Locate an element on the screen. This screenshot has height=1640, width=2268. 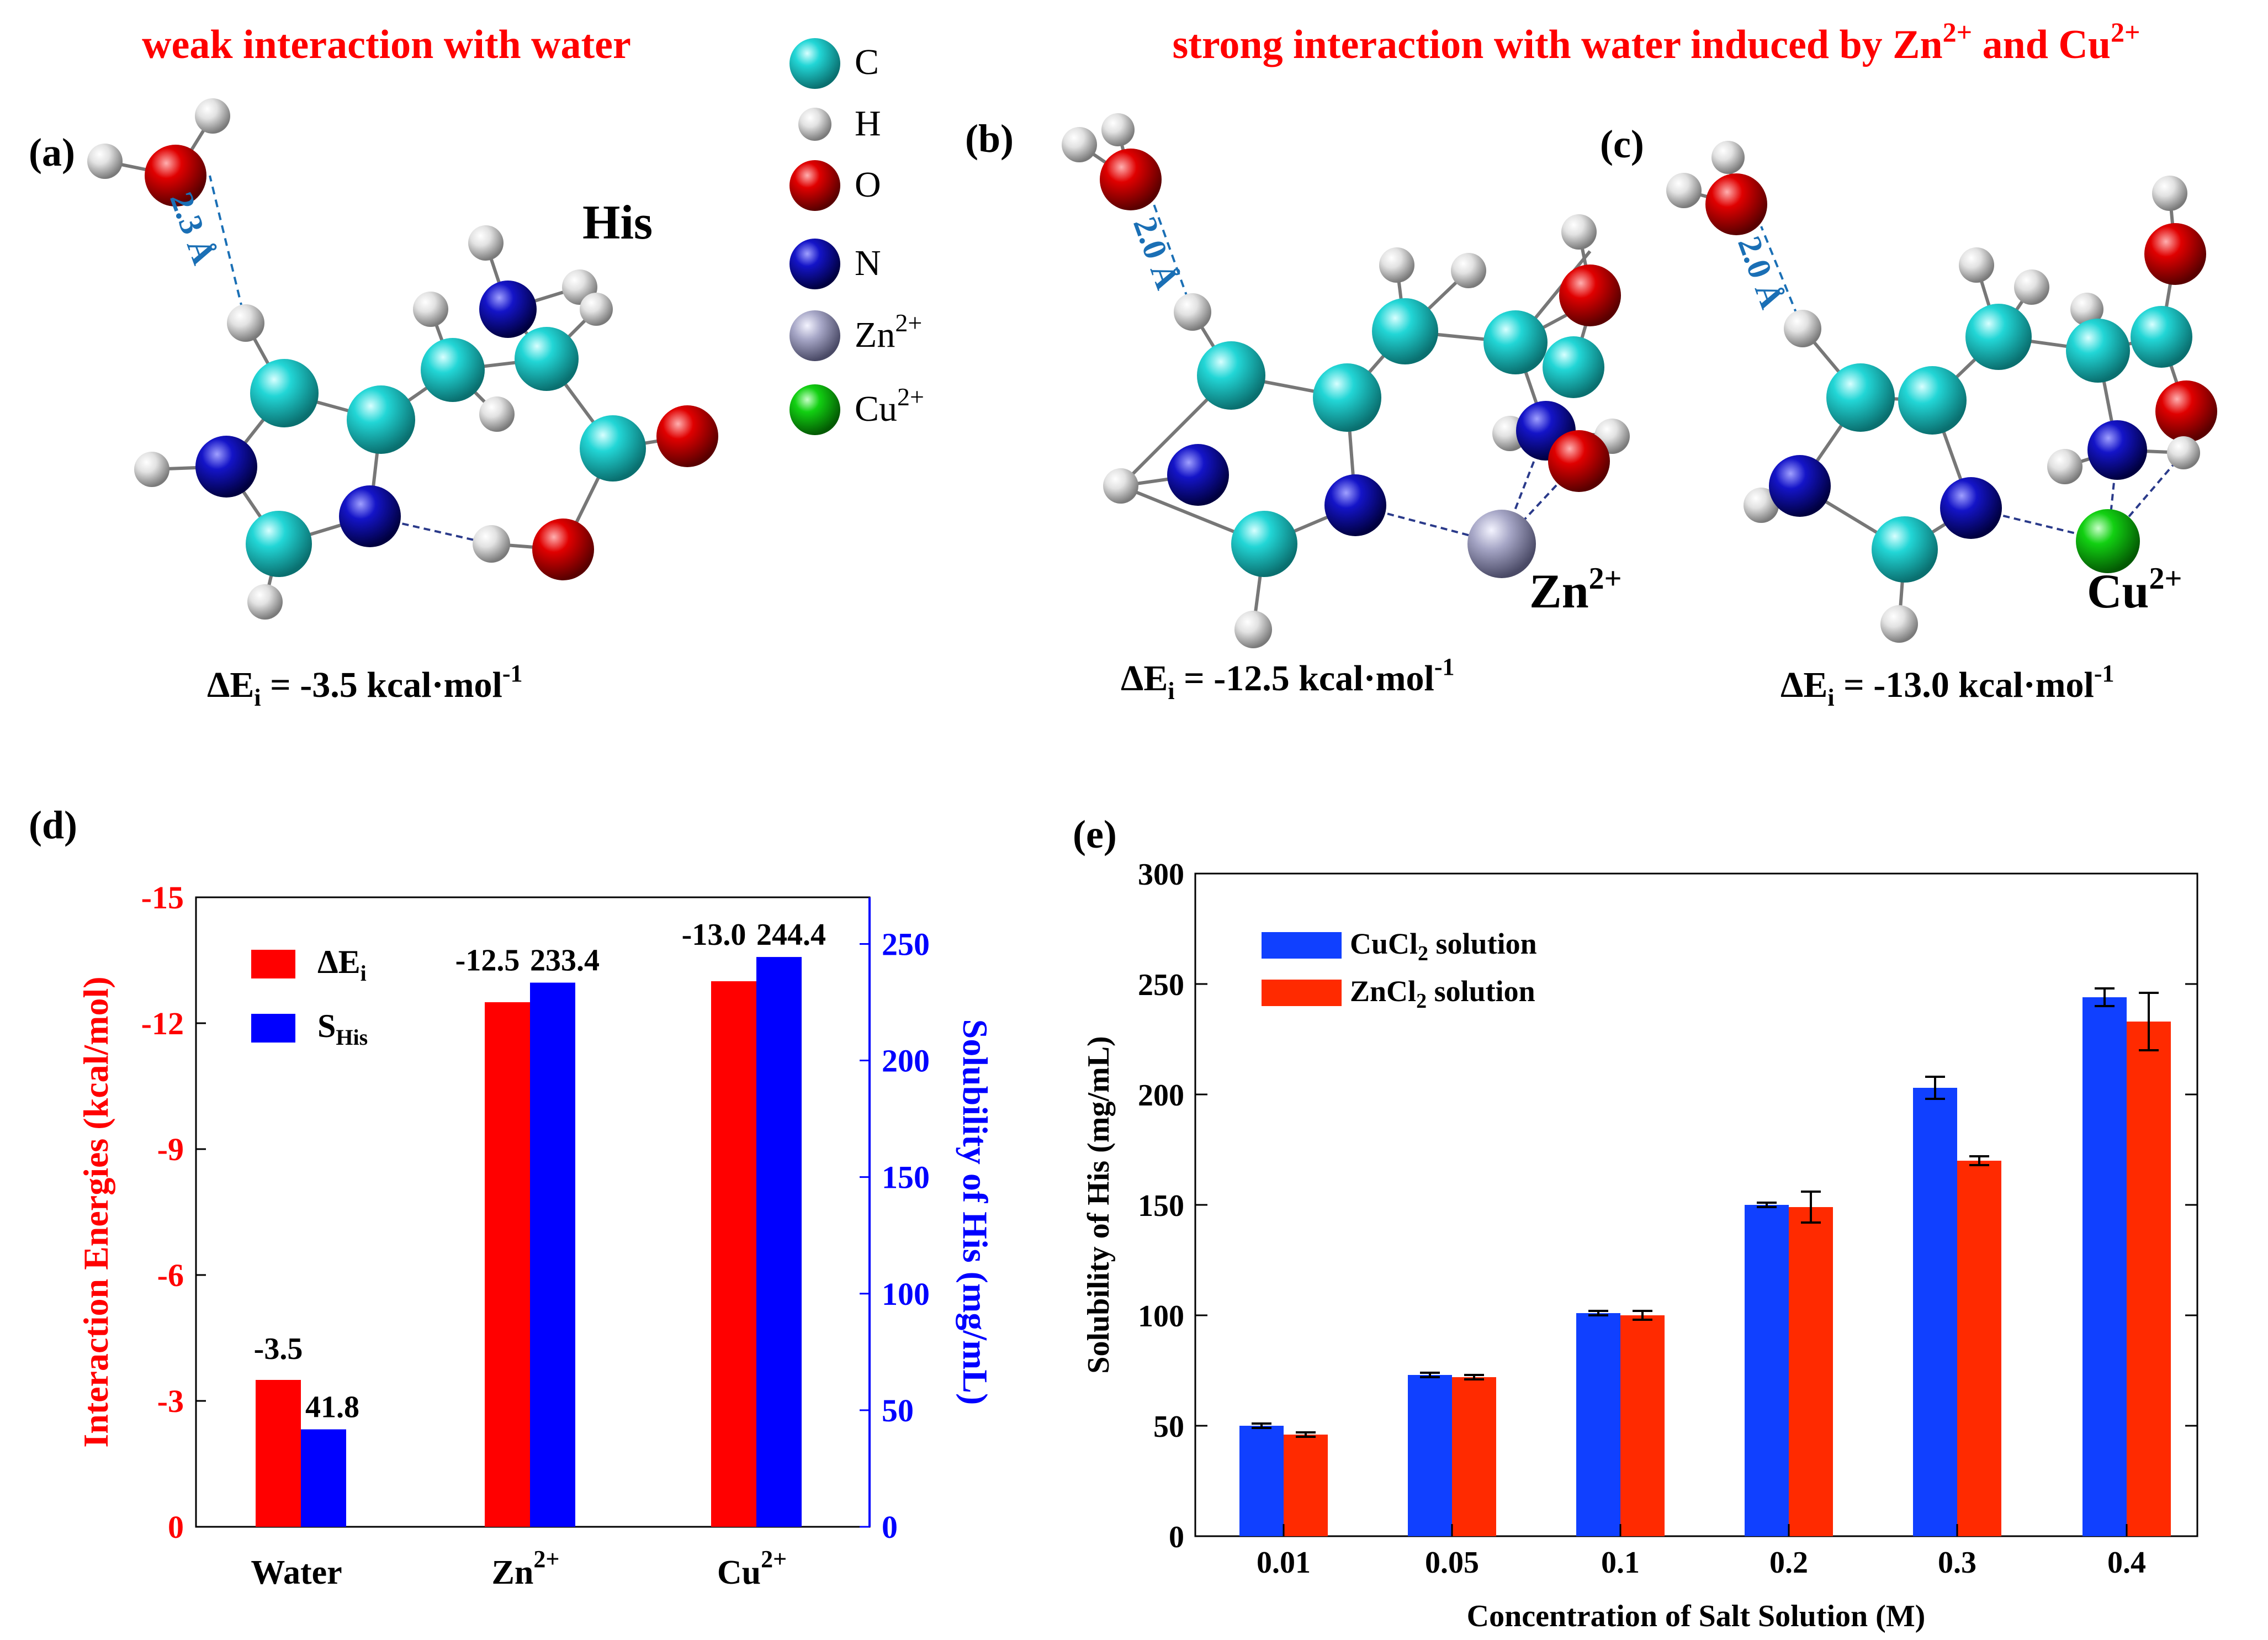
chart-e-x-tick-label: 0.01 is located at coordinates (1284, 1563).